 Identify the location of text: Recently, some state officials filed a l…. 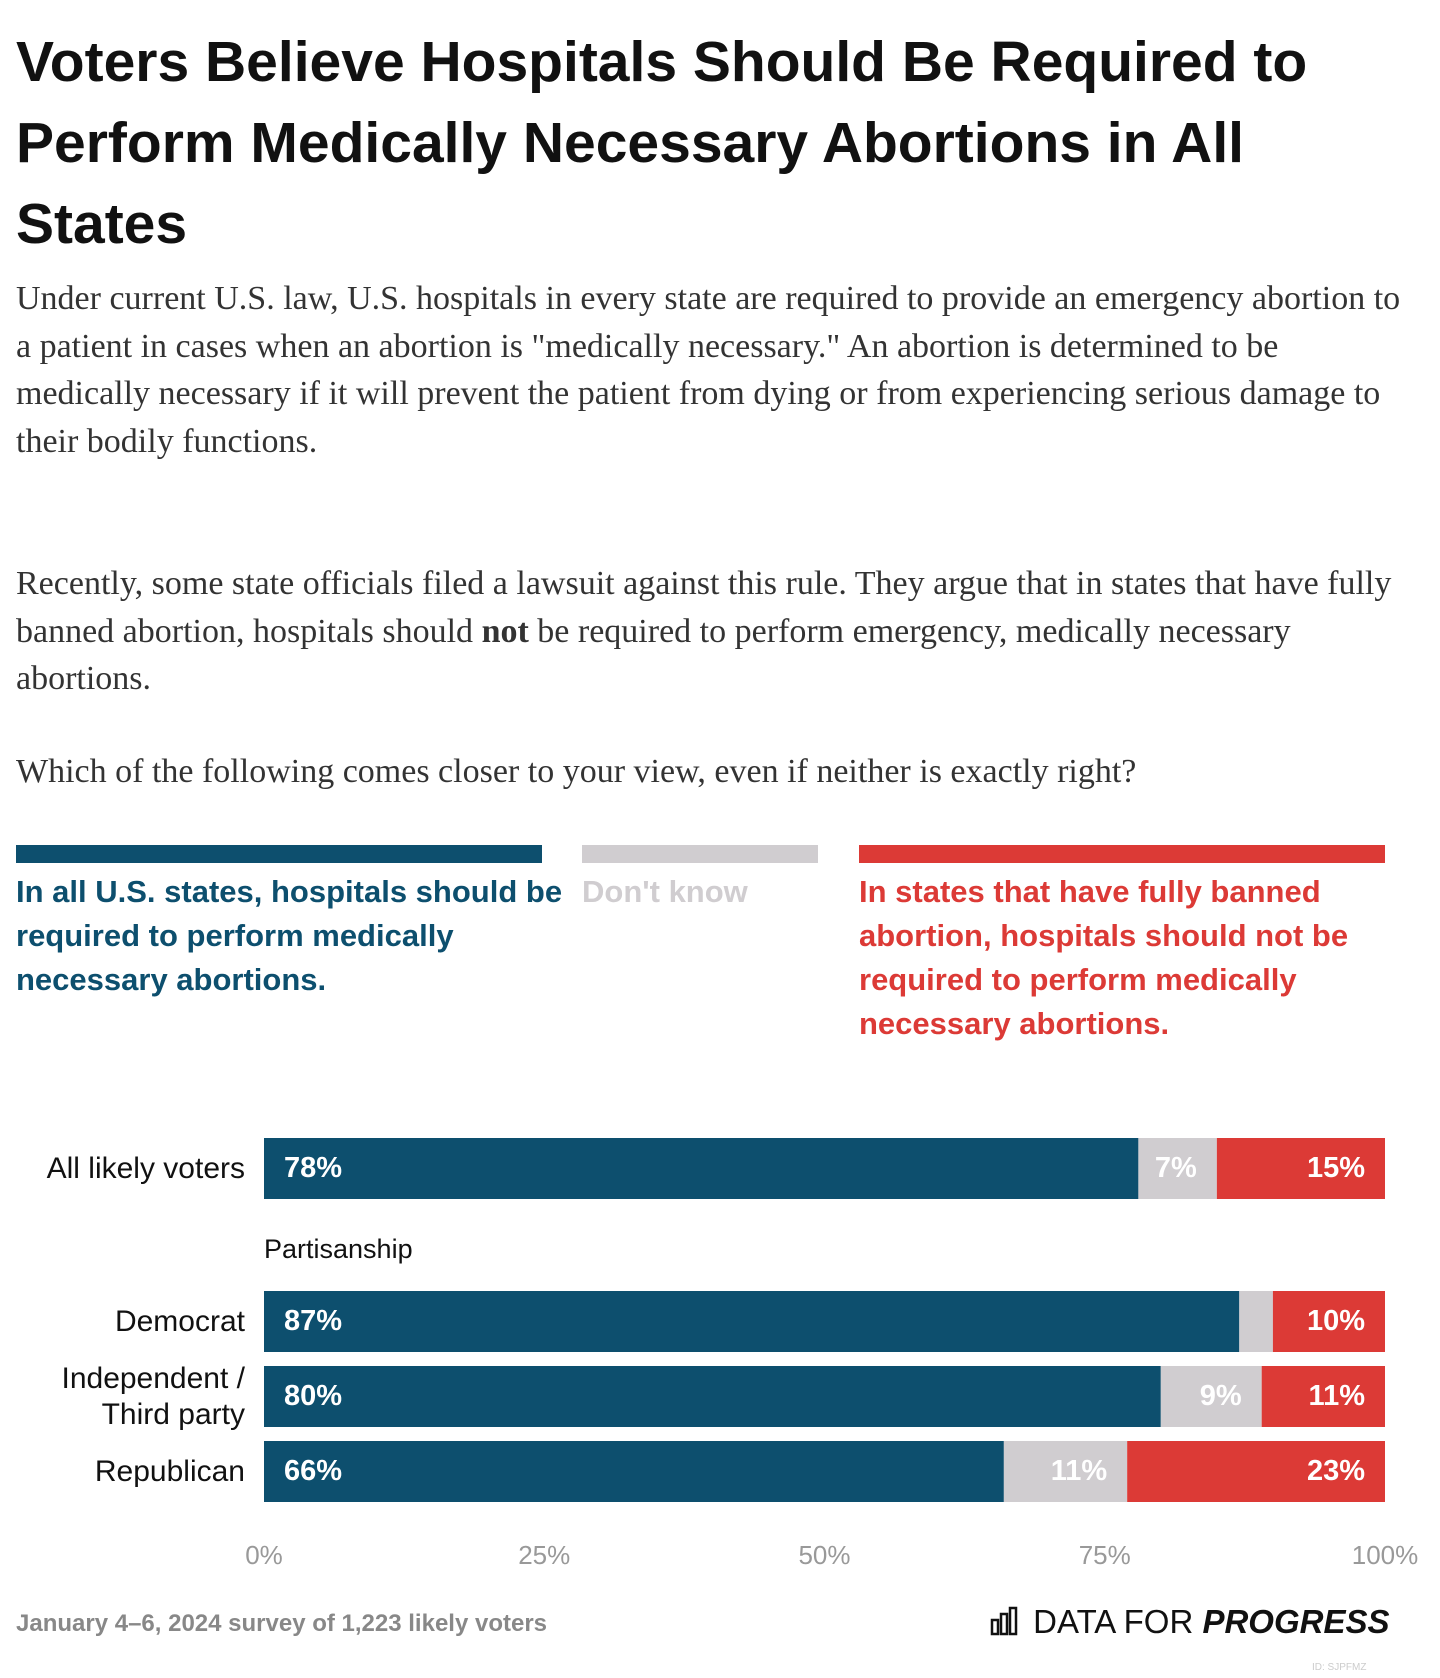
(704, 607).